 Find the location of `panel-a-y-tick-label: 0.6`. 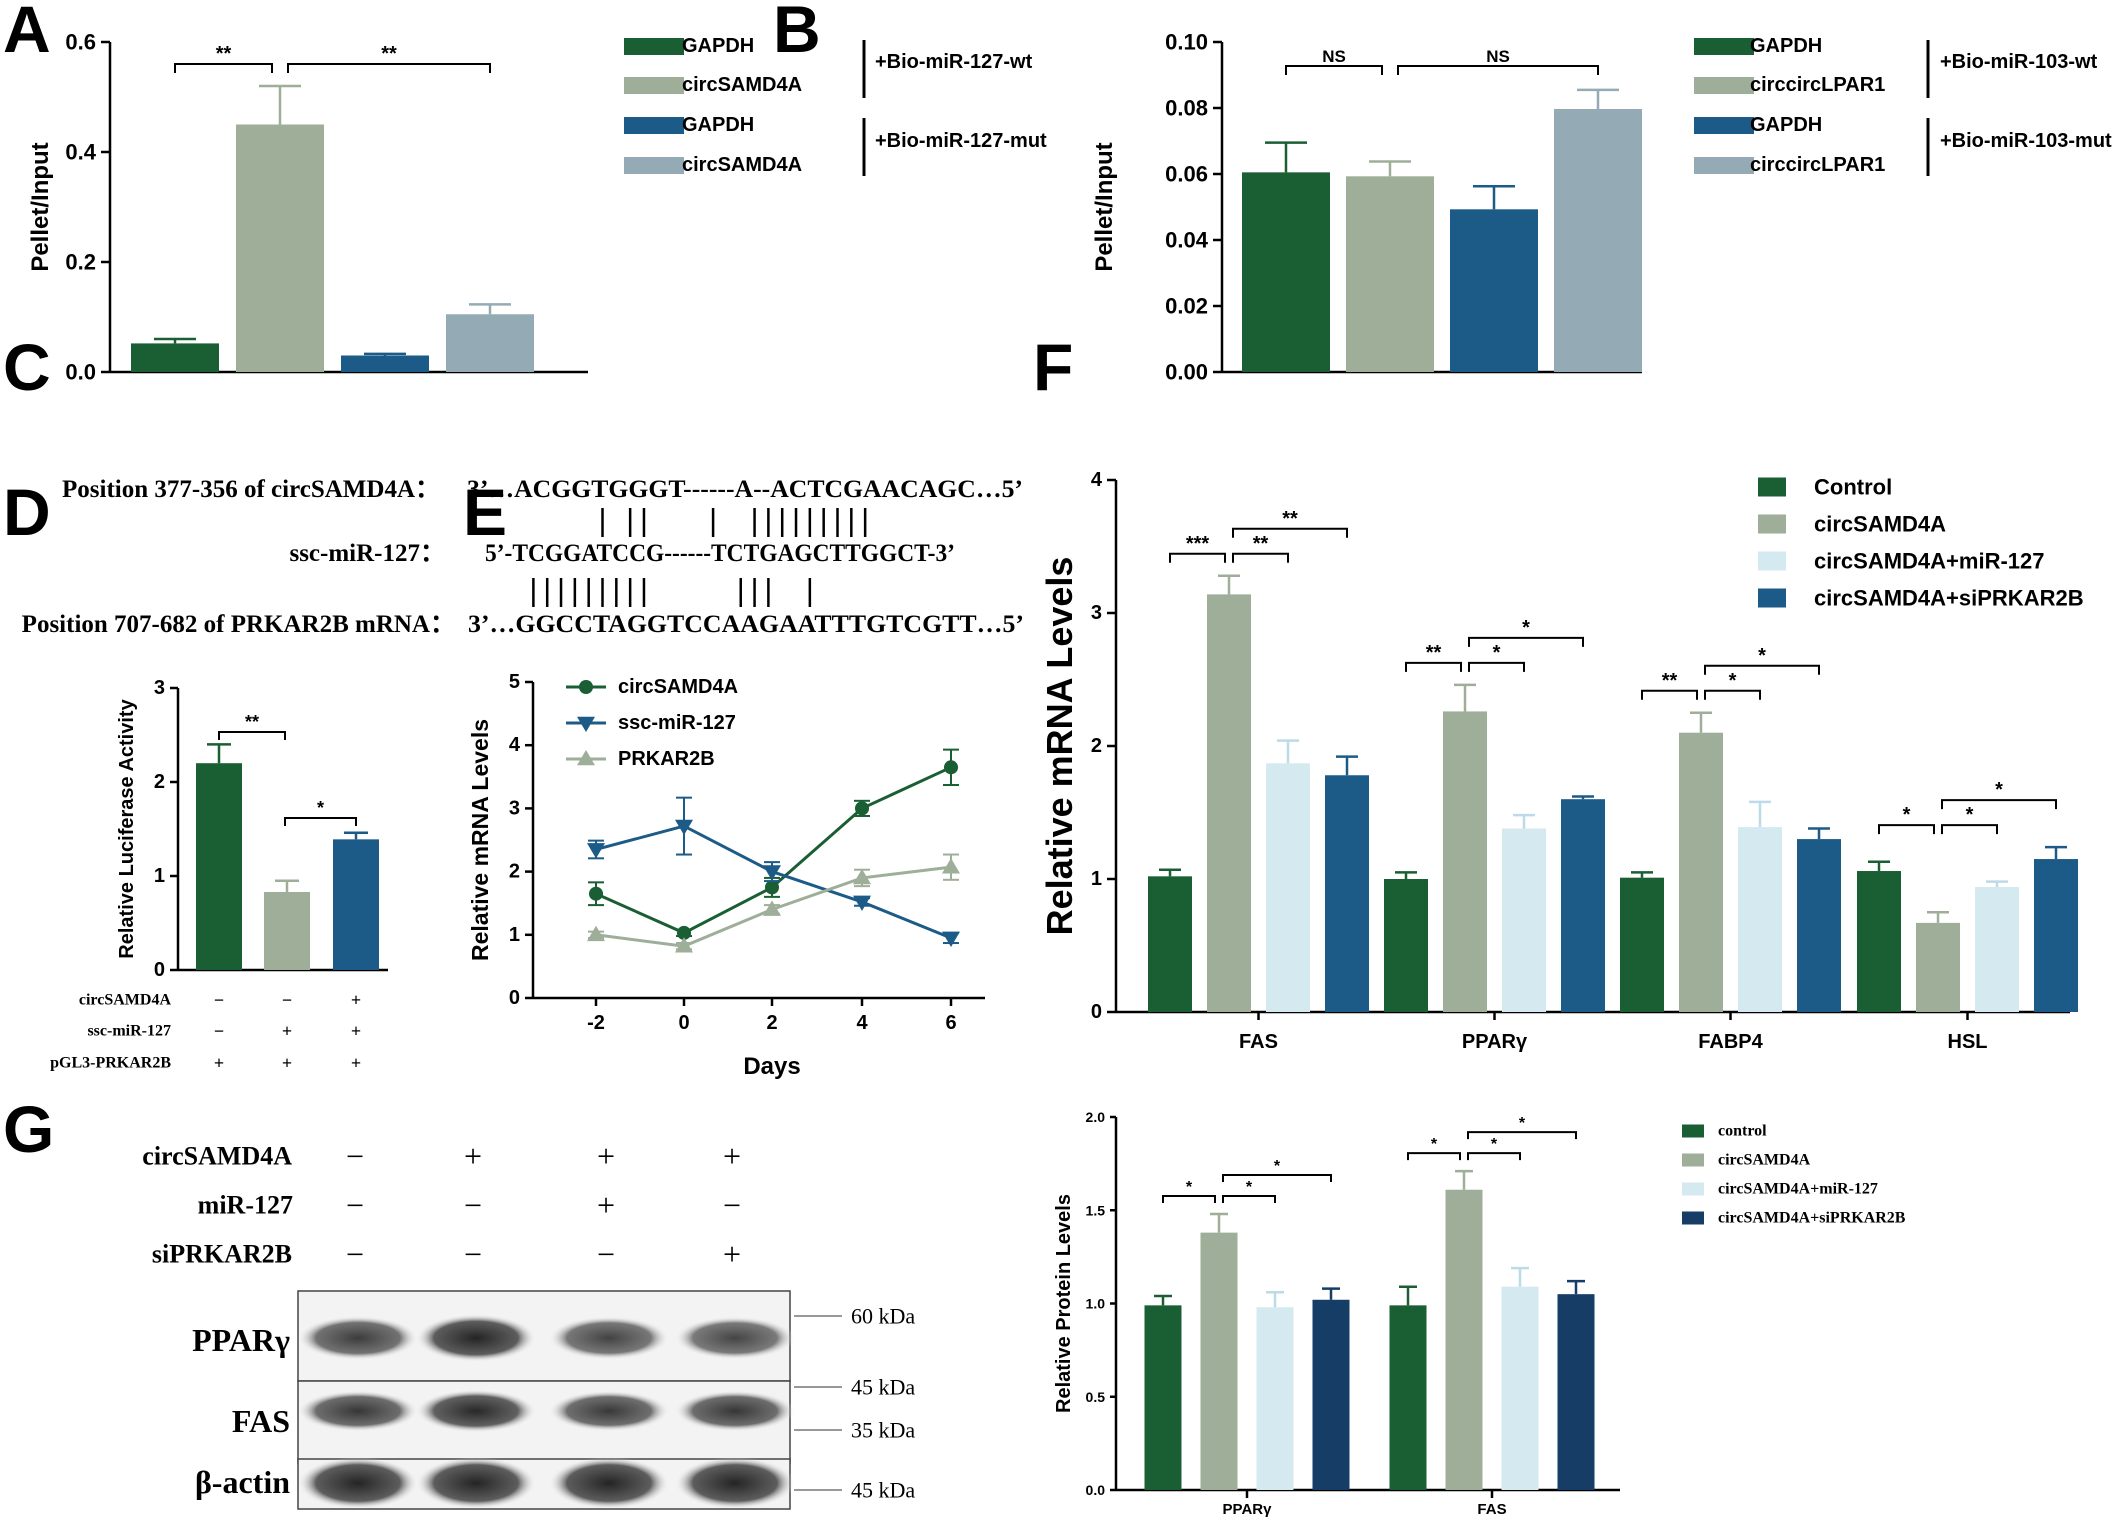

panel-a-y-tick-label: 0.6 is located at coordinates (80, 42).